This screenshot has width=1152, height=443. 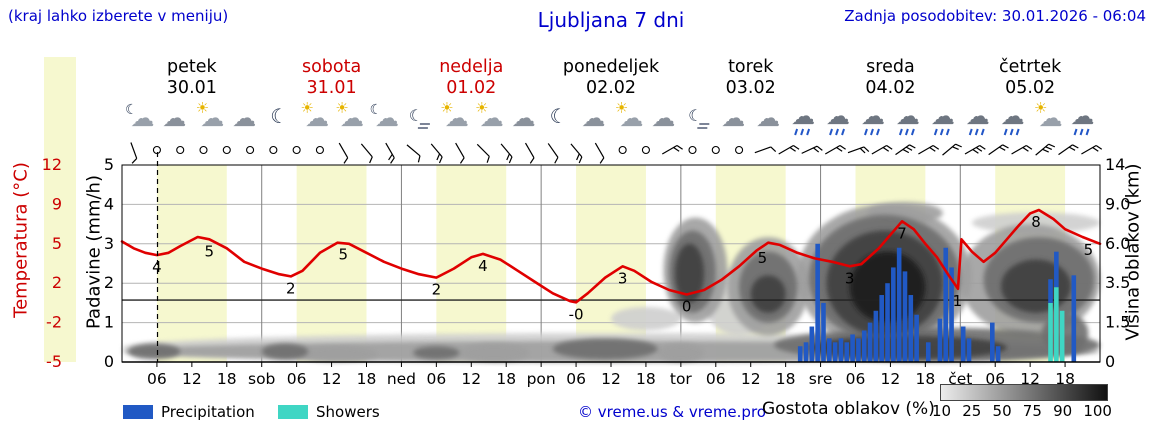 I want to click on svg-text: 01.02, so click(x=471, y=88).